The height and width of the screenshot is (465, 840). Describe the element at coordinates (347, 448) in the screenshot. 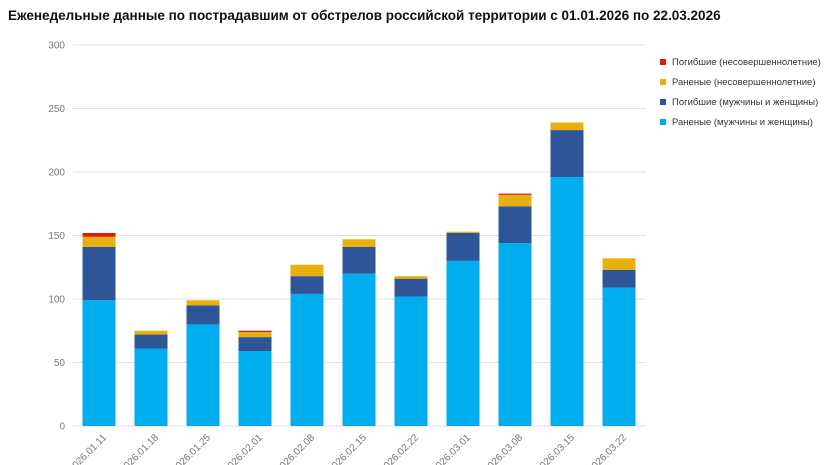

I see `x-tick-label: 2026.02.15` at that location.